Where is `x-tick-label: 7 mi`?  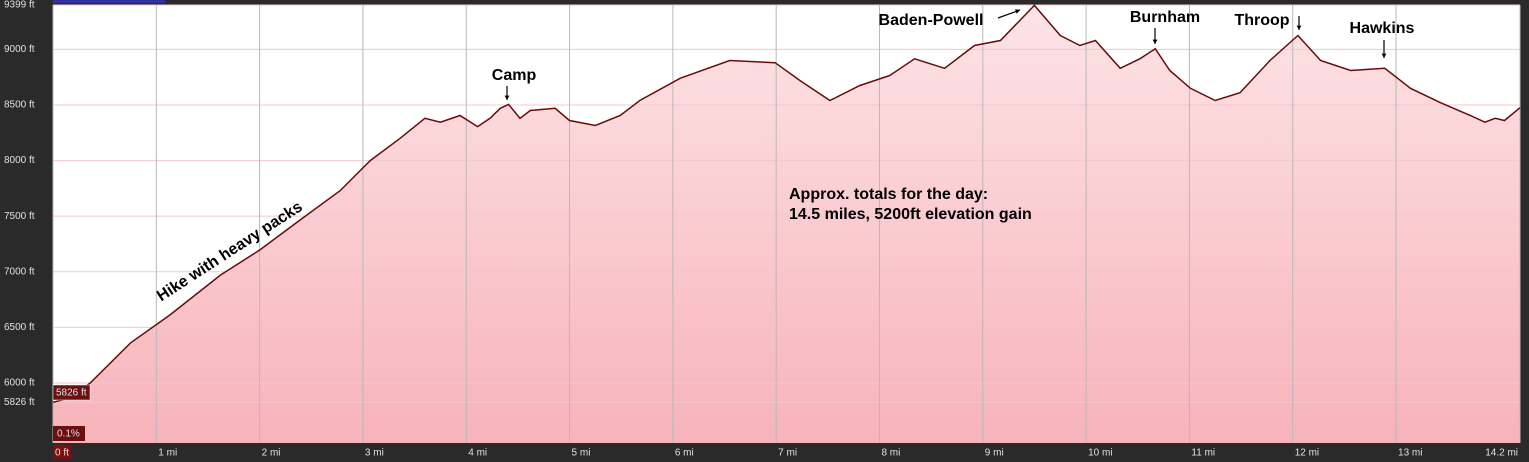 x-tick-label: 7 mi is located at coordinates (787, 453).